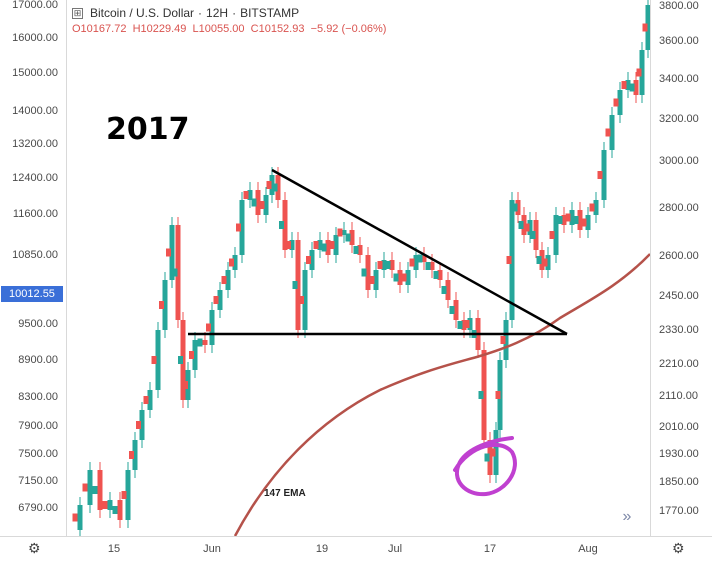 This screenshot has height=561, width=712. I want to click on right-tick: 1930.00, so click(679, 454).